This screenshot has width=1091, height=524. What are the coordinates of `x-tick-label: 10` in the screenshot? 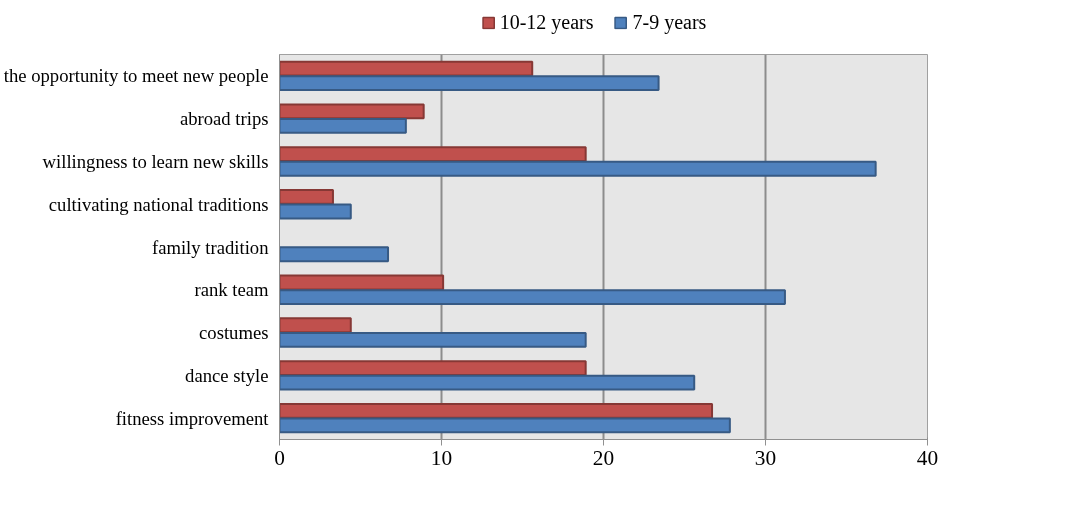 It's located at (441, 457).